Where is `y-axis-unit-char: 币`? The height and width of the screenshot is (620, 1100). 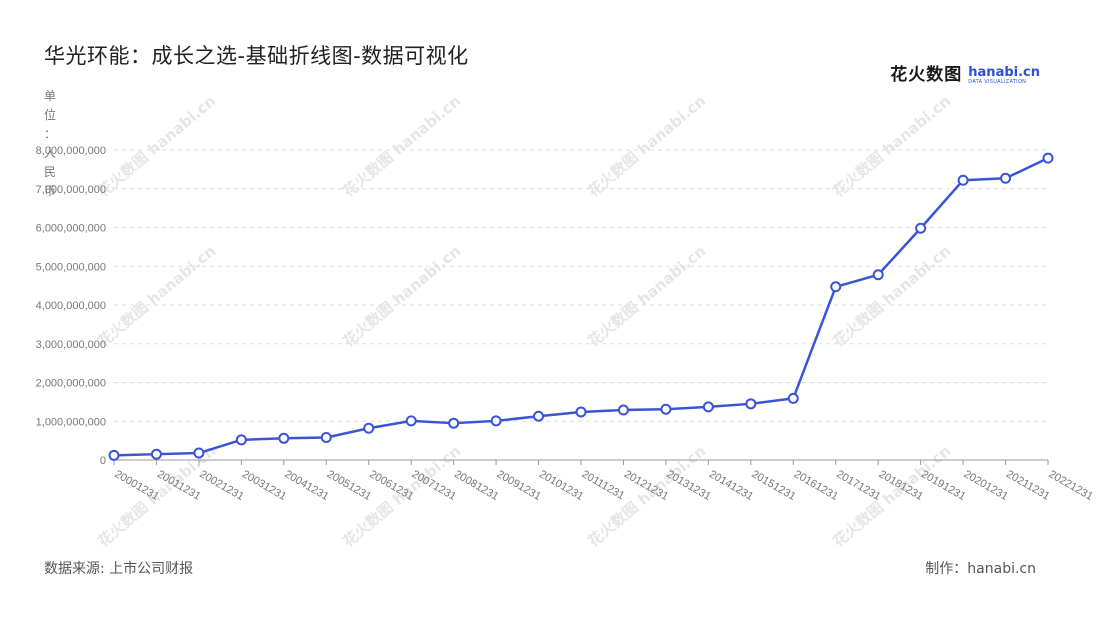
y-axis-unit-char: 币 is located at coordinates (50, 191).